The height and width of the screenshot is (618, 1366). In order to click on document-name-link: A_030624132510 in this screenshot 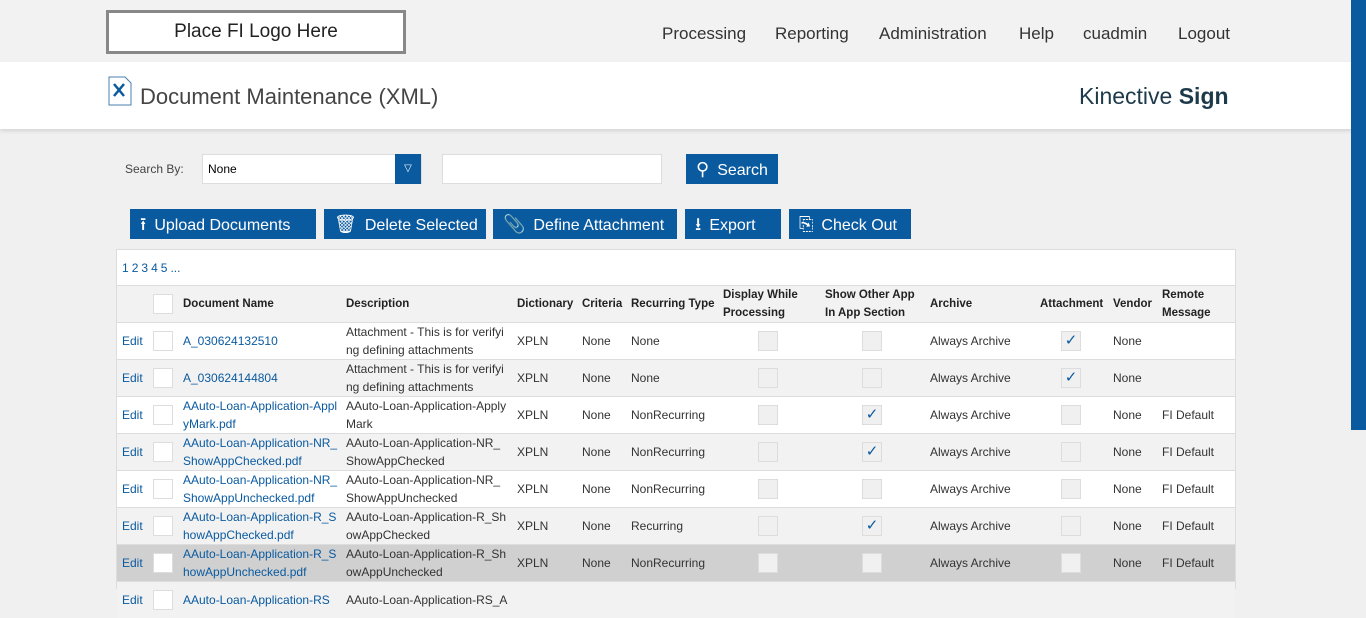, I will do `click(230, 341)`.